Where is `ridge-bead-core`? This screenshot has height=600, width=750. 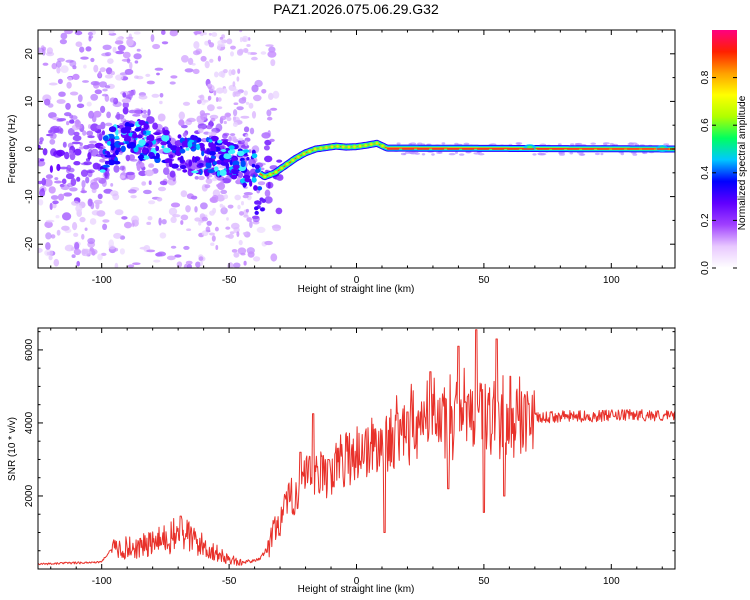 ridge-bead-core is located at coordinates (377, 143).